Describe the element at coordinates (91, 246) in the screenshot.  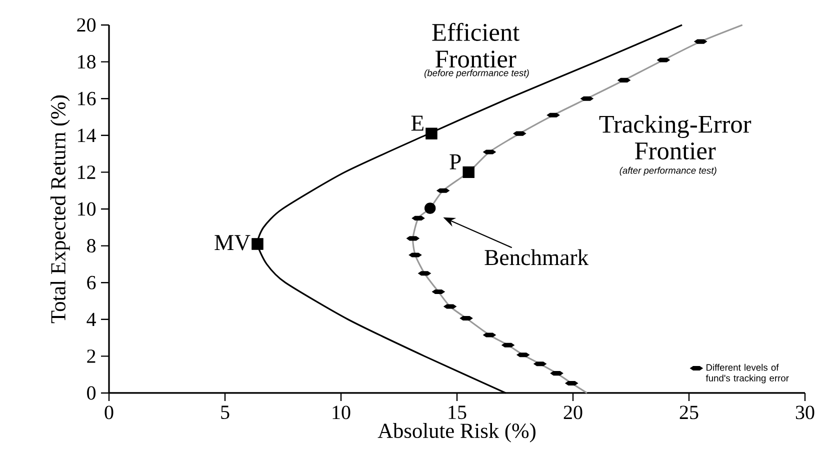
I see `y-tick-label: 8` at that location.